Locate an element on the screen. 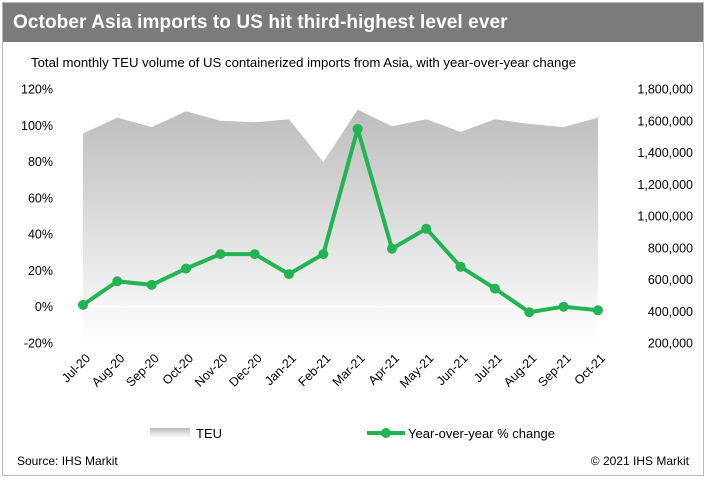 The height and width of the screenshot is (480, 708). right-axis-tick: 1,400,000 is located at coordinates (665, 153).